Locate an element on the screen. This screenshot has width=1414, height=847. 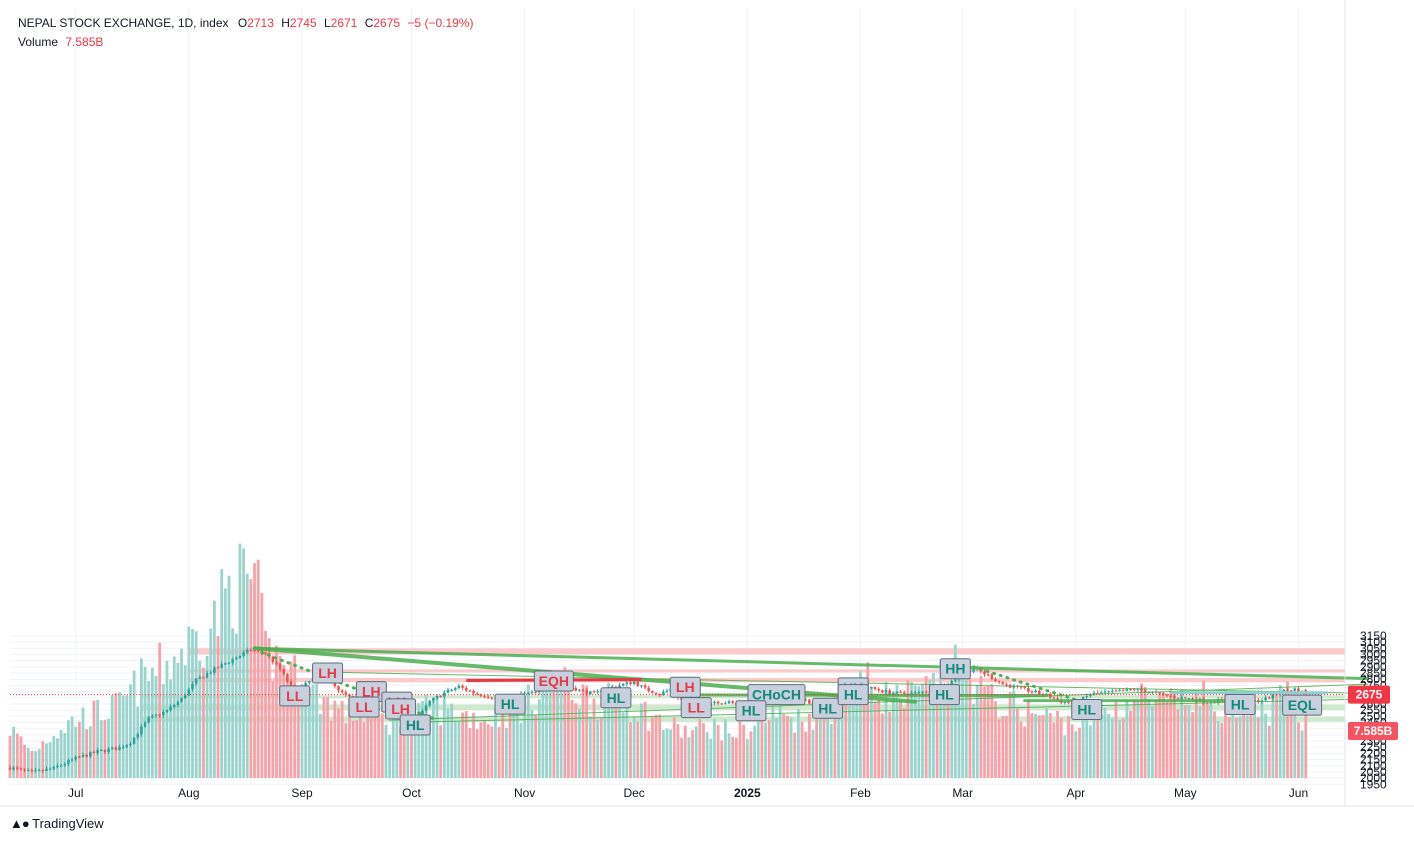
low-label: L is located at coordinates (327, 23).